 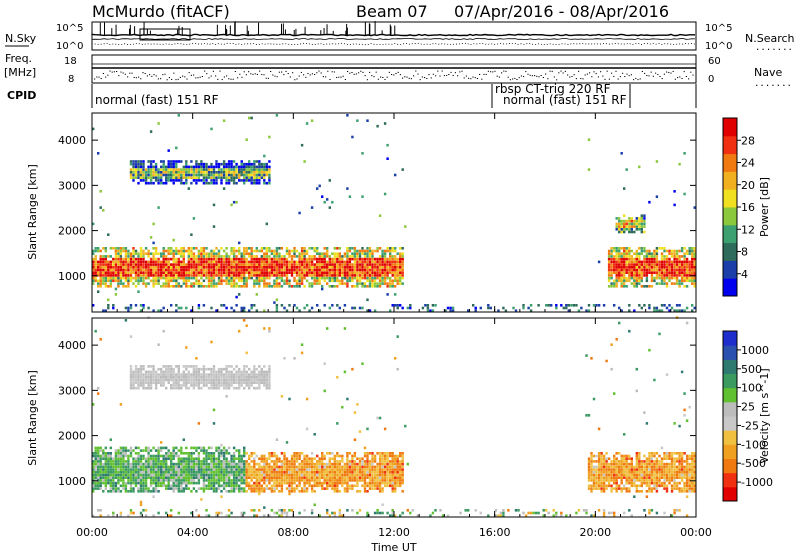 I want to click on y-tick-label: 4000, so click(x=72, y=140).